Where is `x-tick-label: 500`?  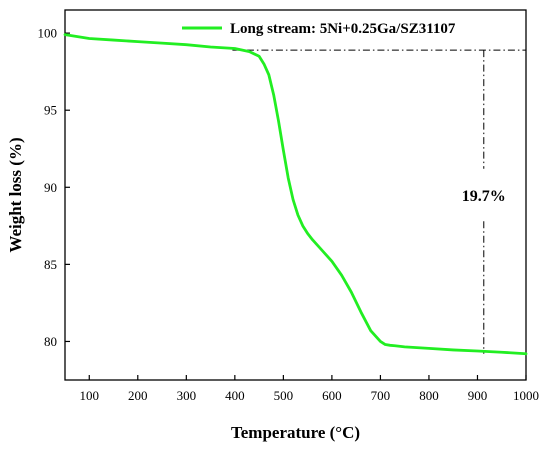
x-tick-label: 500 is located at coordinates (284, 395).